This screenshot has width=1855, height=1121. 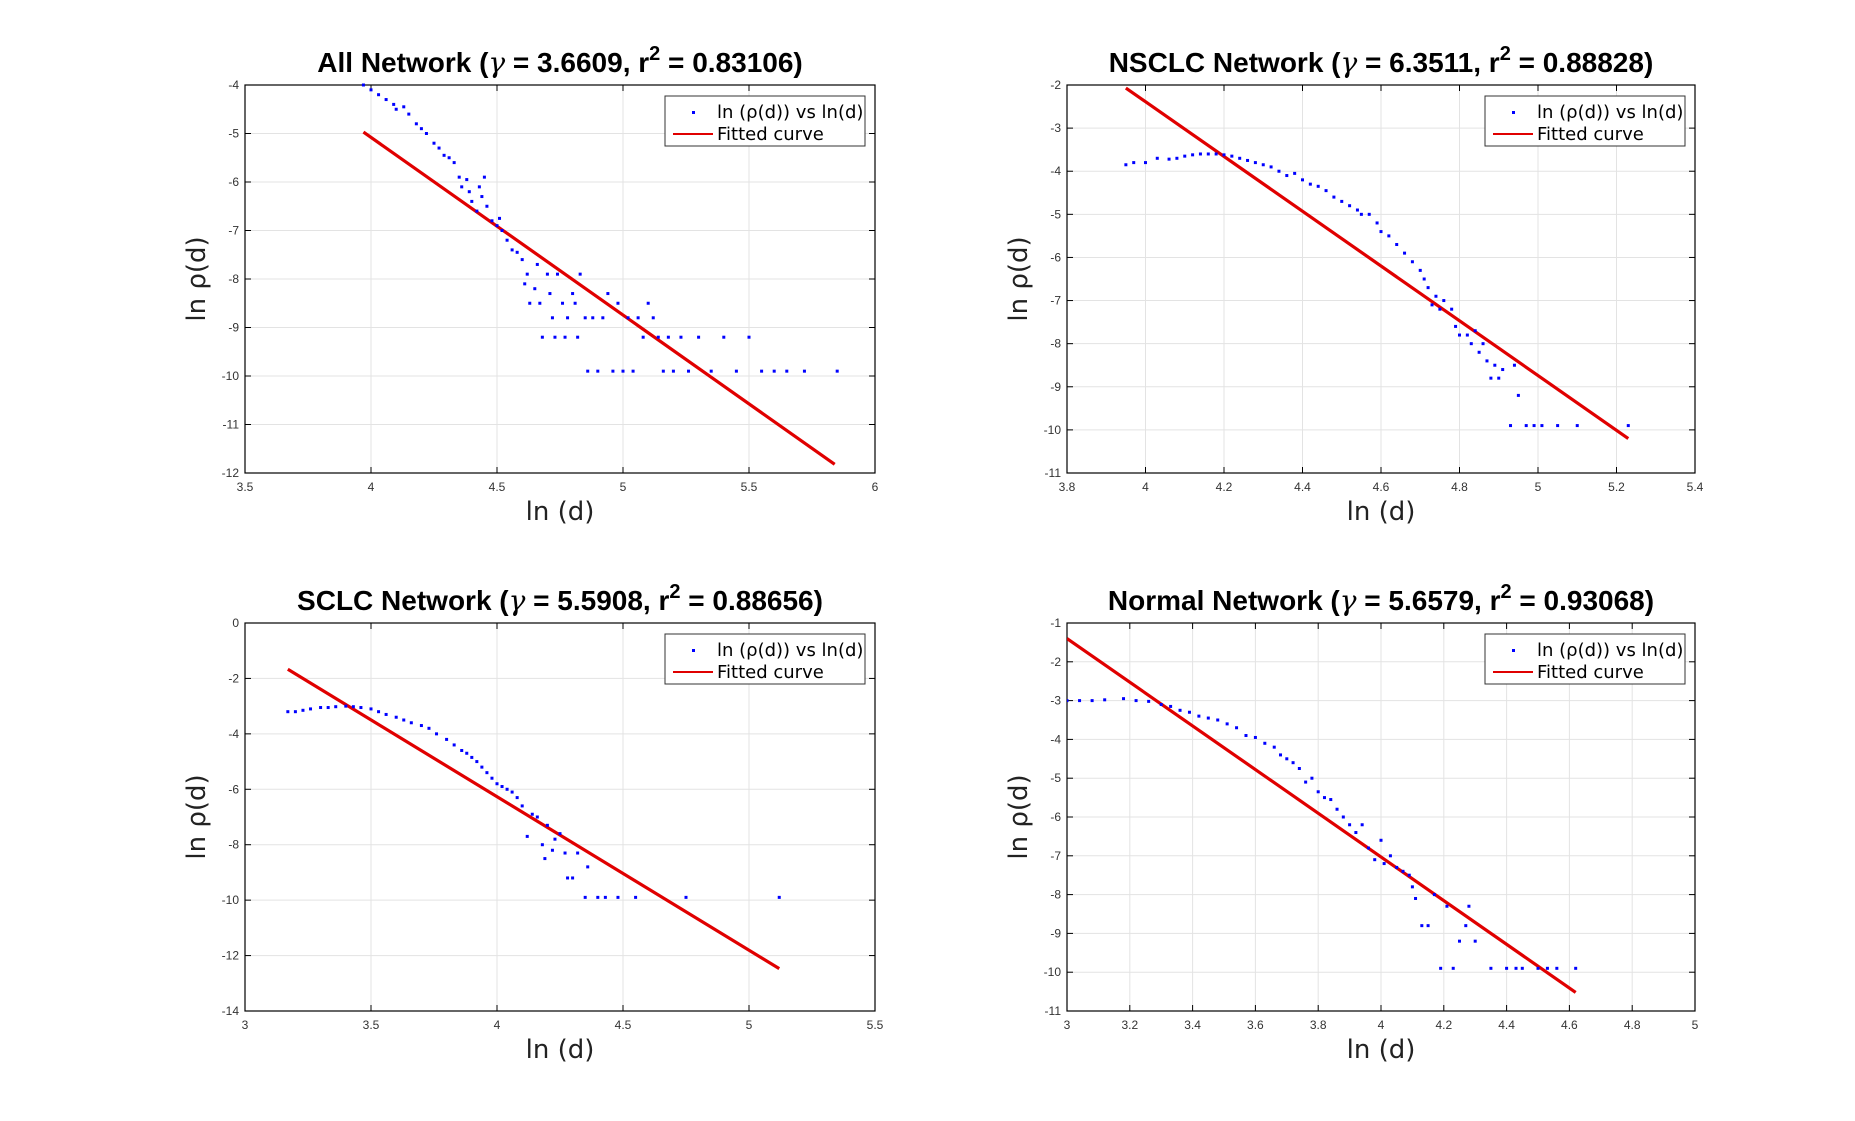 What do you see at coordinates (560, 599) in the screenshot?
I see `chart-title: SCLC Network (γ = 5.5908, r2 = 0.88656)` at bounding box center [560, 599].